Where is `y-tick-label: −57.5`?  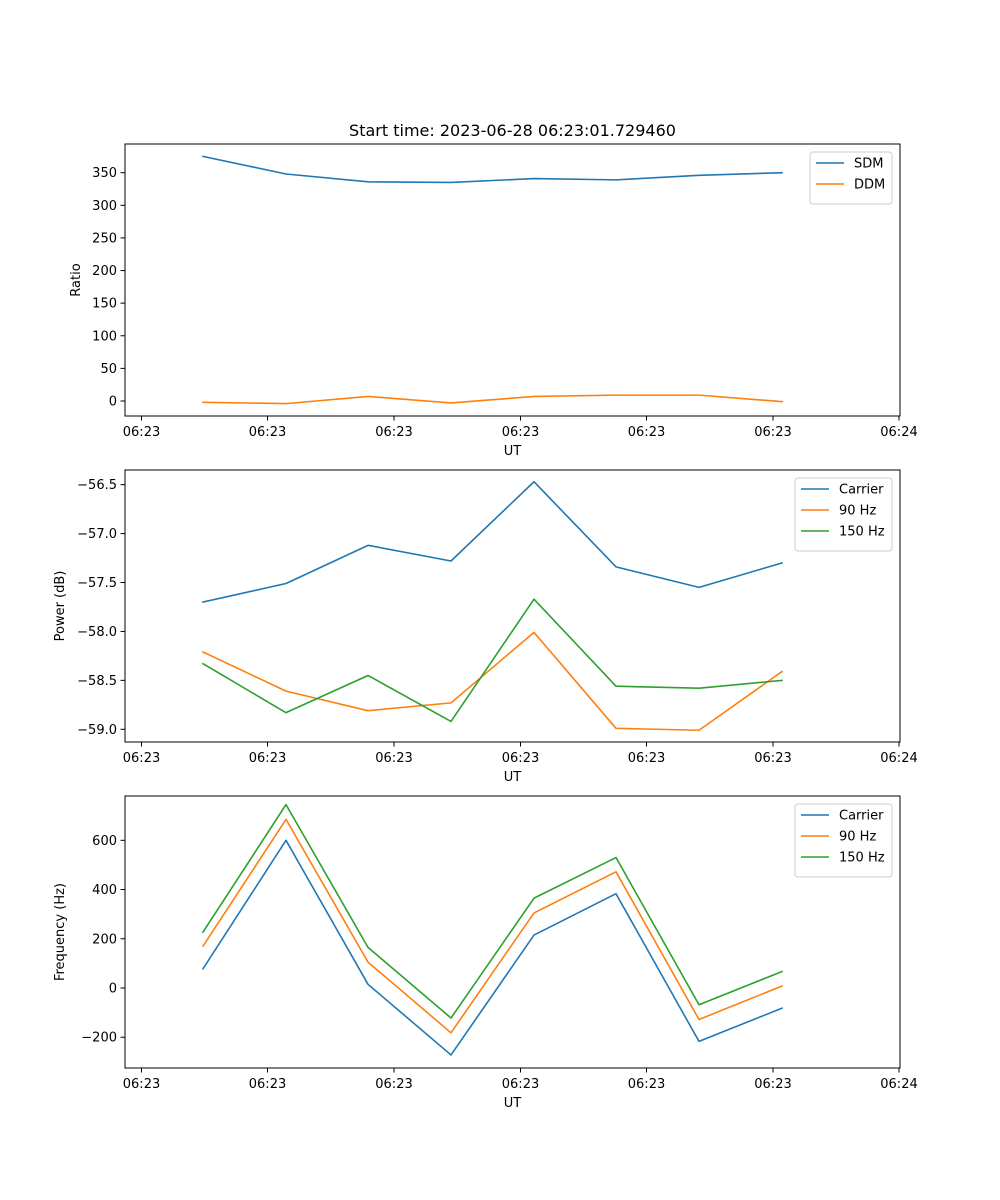
y-tick-label: −57.5 is located at coordinates (97, 583).